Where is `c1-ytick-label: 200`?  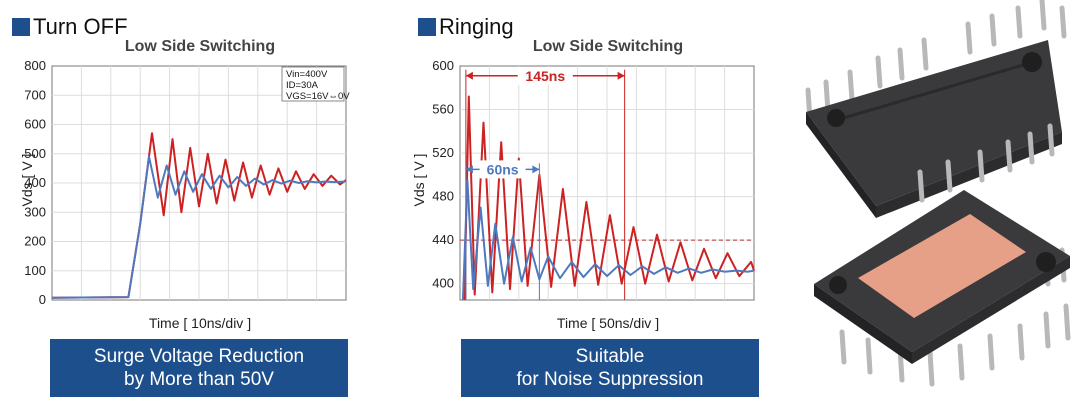 c1-ytick-label: 200 is located at coordinates (35, 241).